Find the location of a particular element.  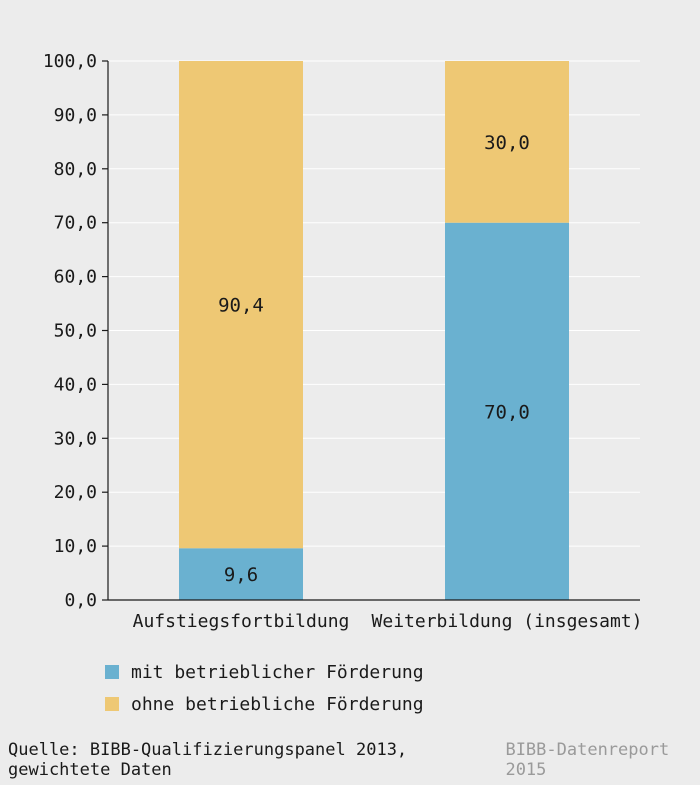

bar-aufstiegsfortbildung-ohne-foerderung is located at coordinates (241, 305).